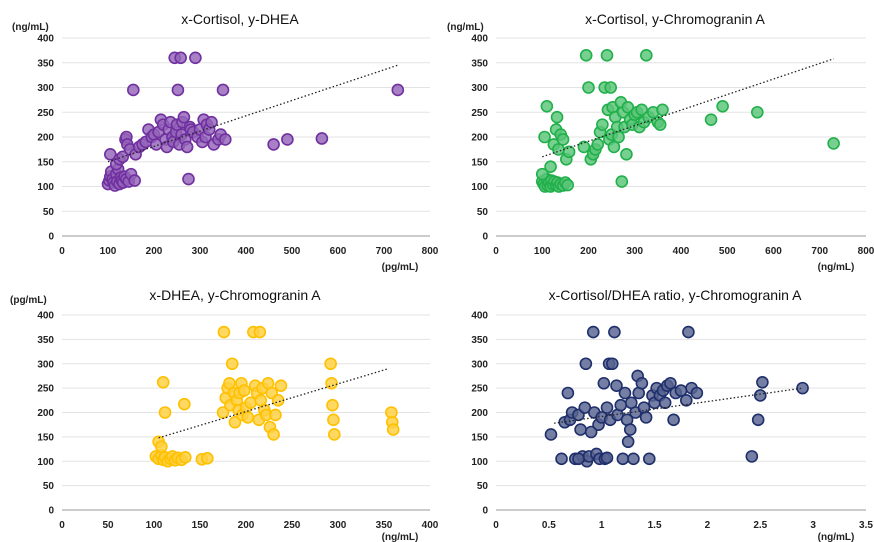  I want to click on x-tick-label: 350, so click(384, 525).